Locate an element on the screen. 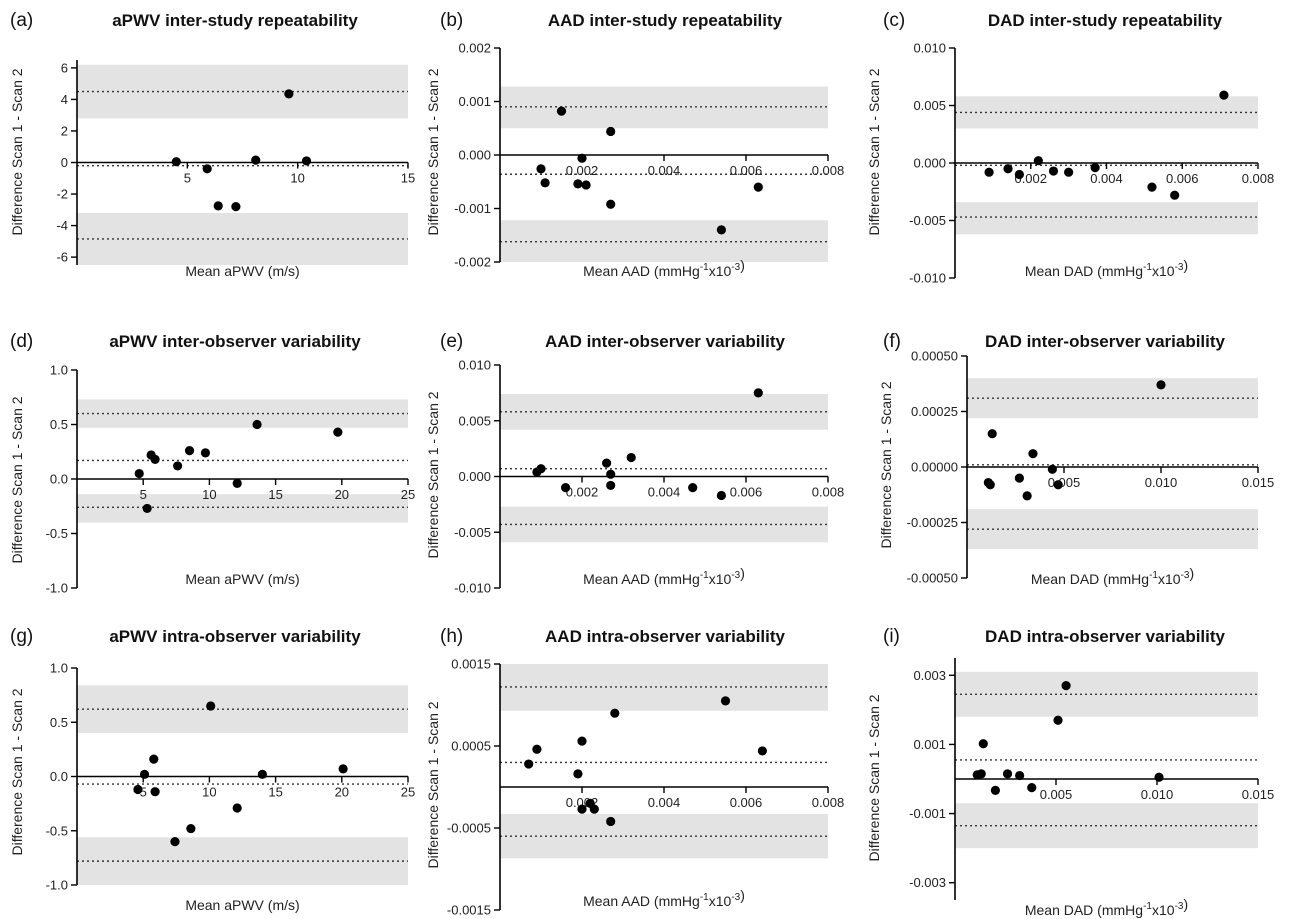 The image size is (1290, 919). y-tick-label: 0.000 is located at coordinates (474, 155).